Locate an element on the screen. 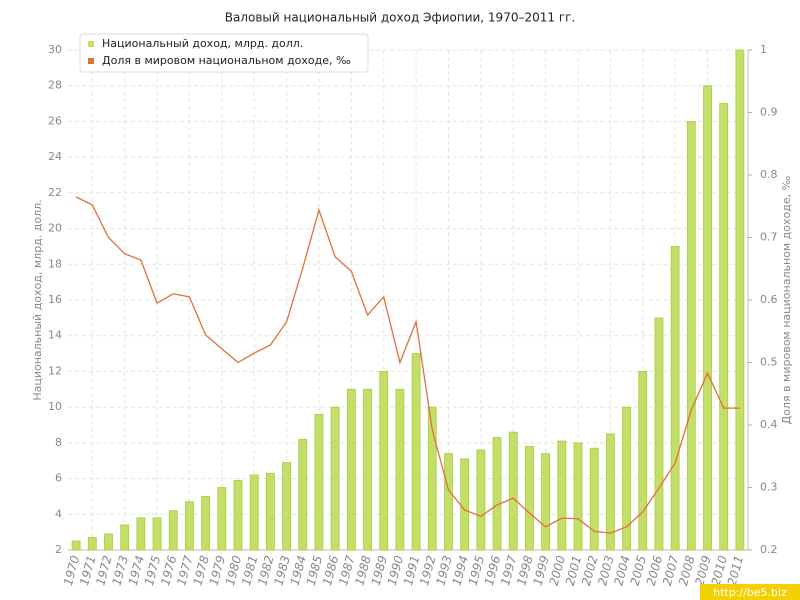 This screenshot has width=800, height=600. y-tick-label: 10 is located at coordinates (55, 406).